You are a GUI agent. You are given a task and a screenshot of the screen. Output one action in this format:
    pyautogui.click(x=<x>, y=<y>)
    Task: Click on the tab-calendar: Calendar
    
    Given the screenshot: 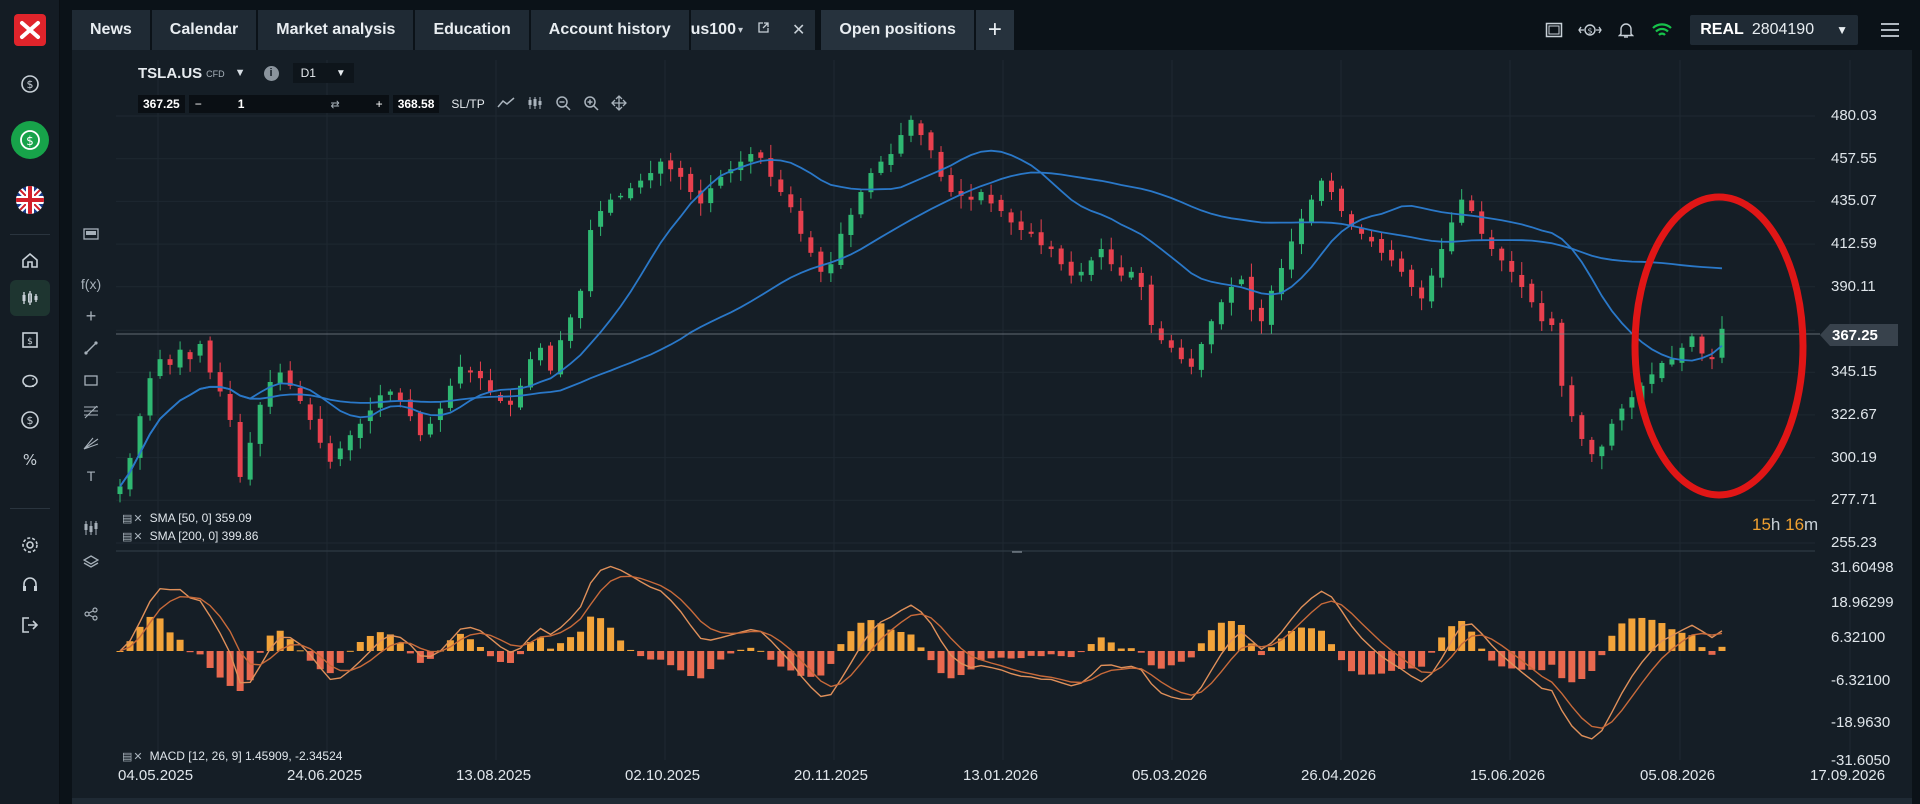 What is the action you would take?
    pyautogui.click(x=205, y=30)
    